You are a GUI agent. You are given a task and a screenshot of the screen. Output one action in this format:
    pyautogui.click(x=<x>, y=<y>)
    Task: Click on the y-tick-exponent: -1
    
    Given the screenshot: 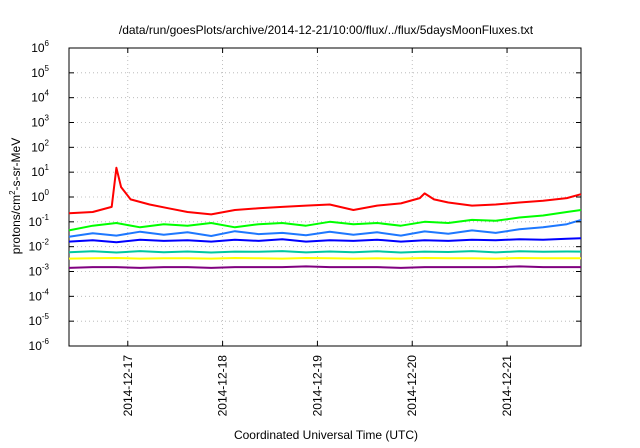 What is the action you would take?
    pyautogui.click(x=46, y=217)
    